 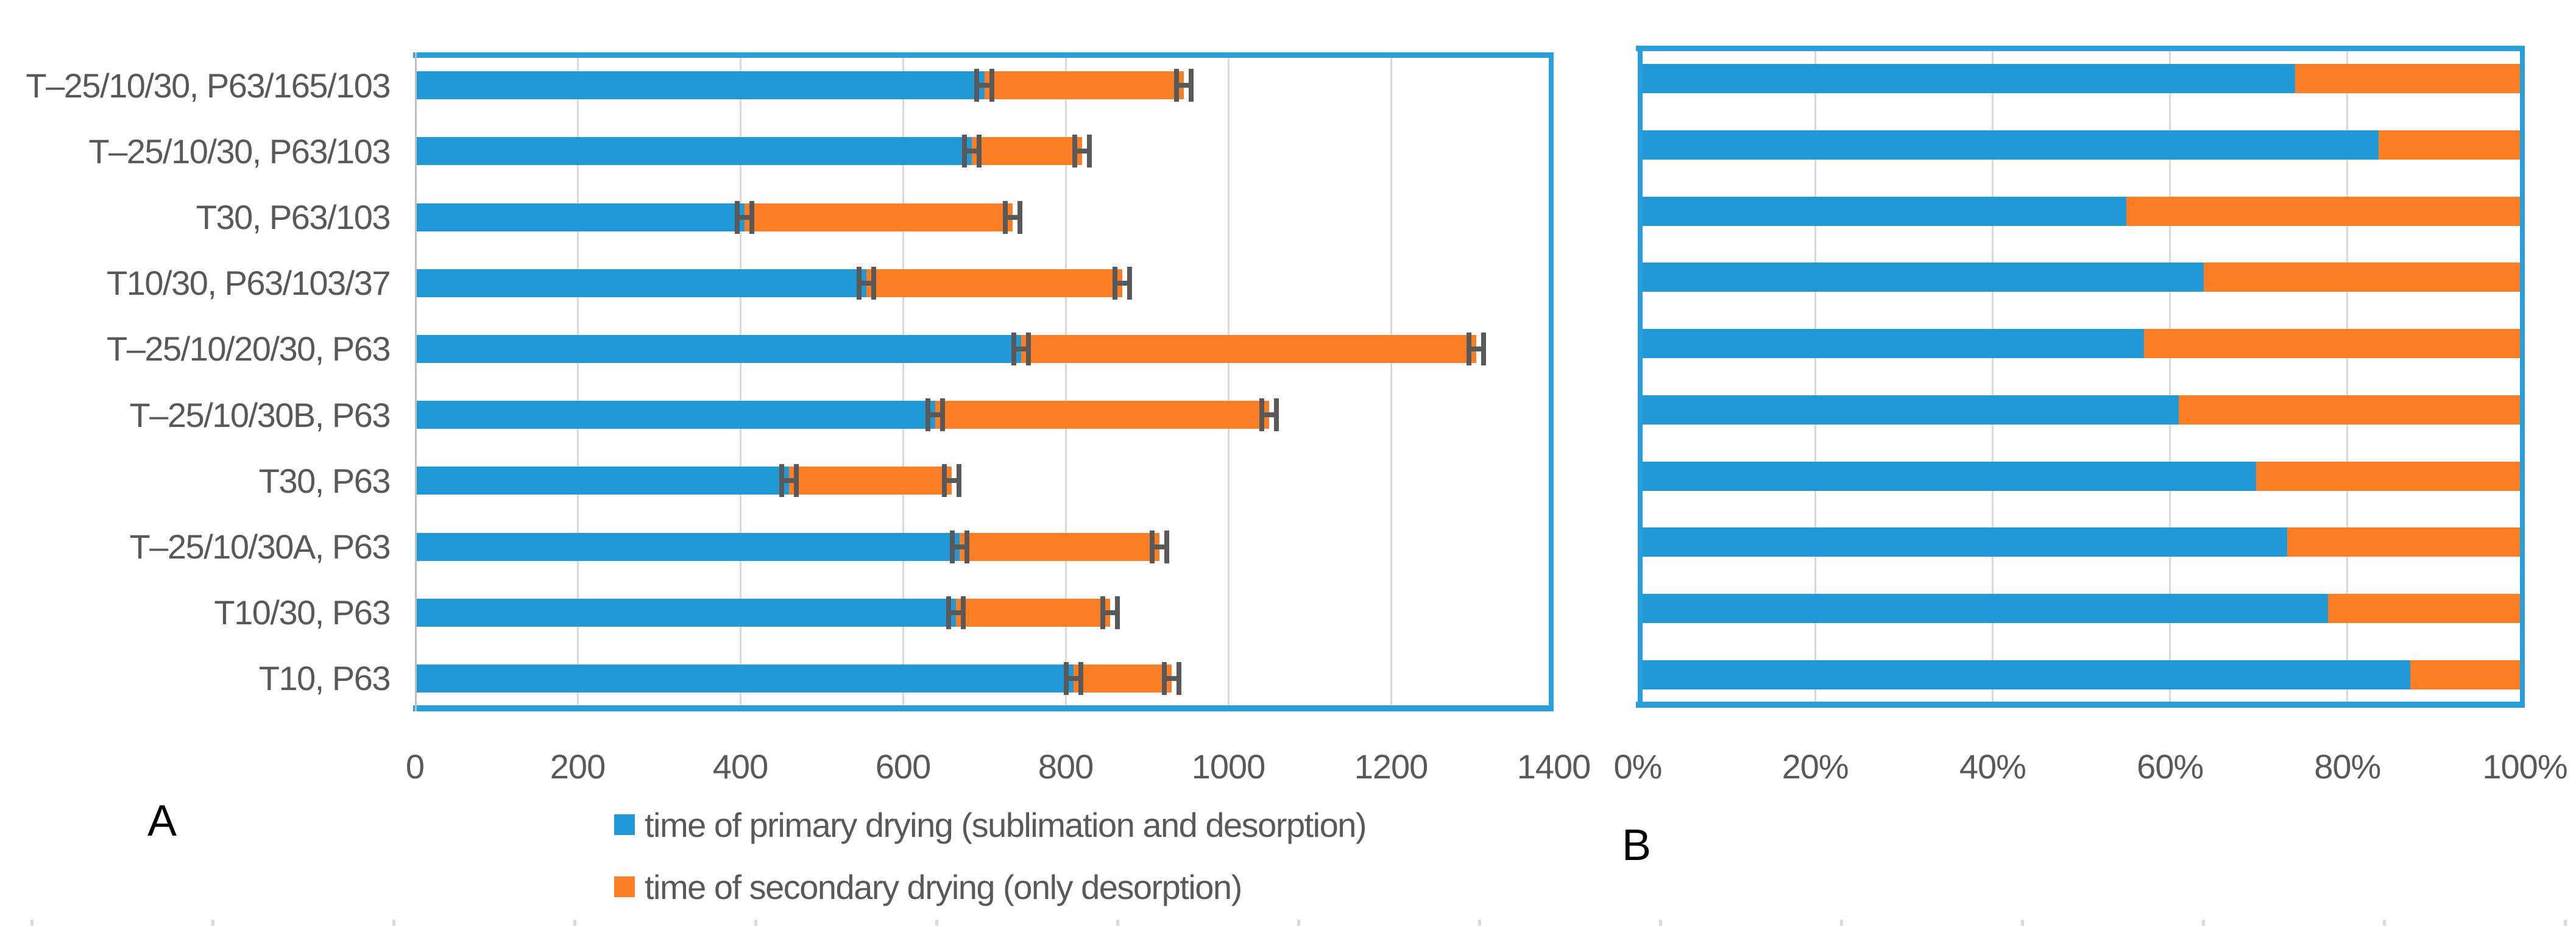 I want to click on x-tick-label: 200, so click(x=578, y=766).